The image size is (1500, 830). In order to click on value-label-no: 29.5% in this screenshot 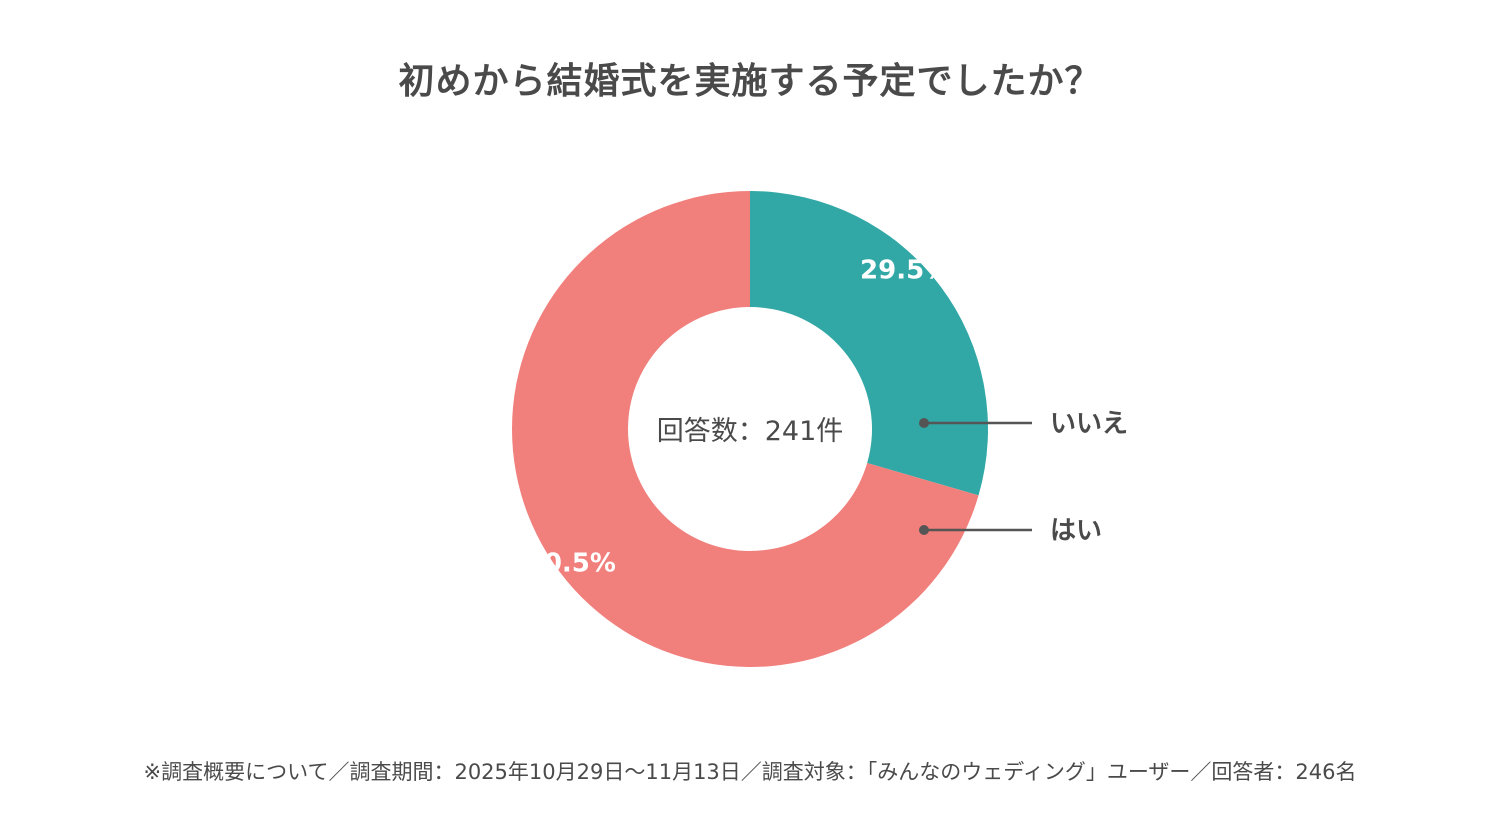, I will do `click(905, 271)`.